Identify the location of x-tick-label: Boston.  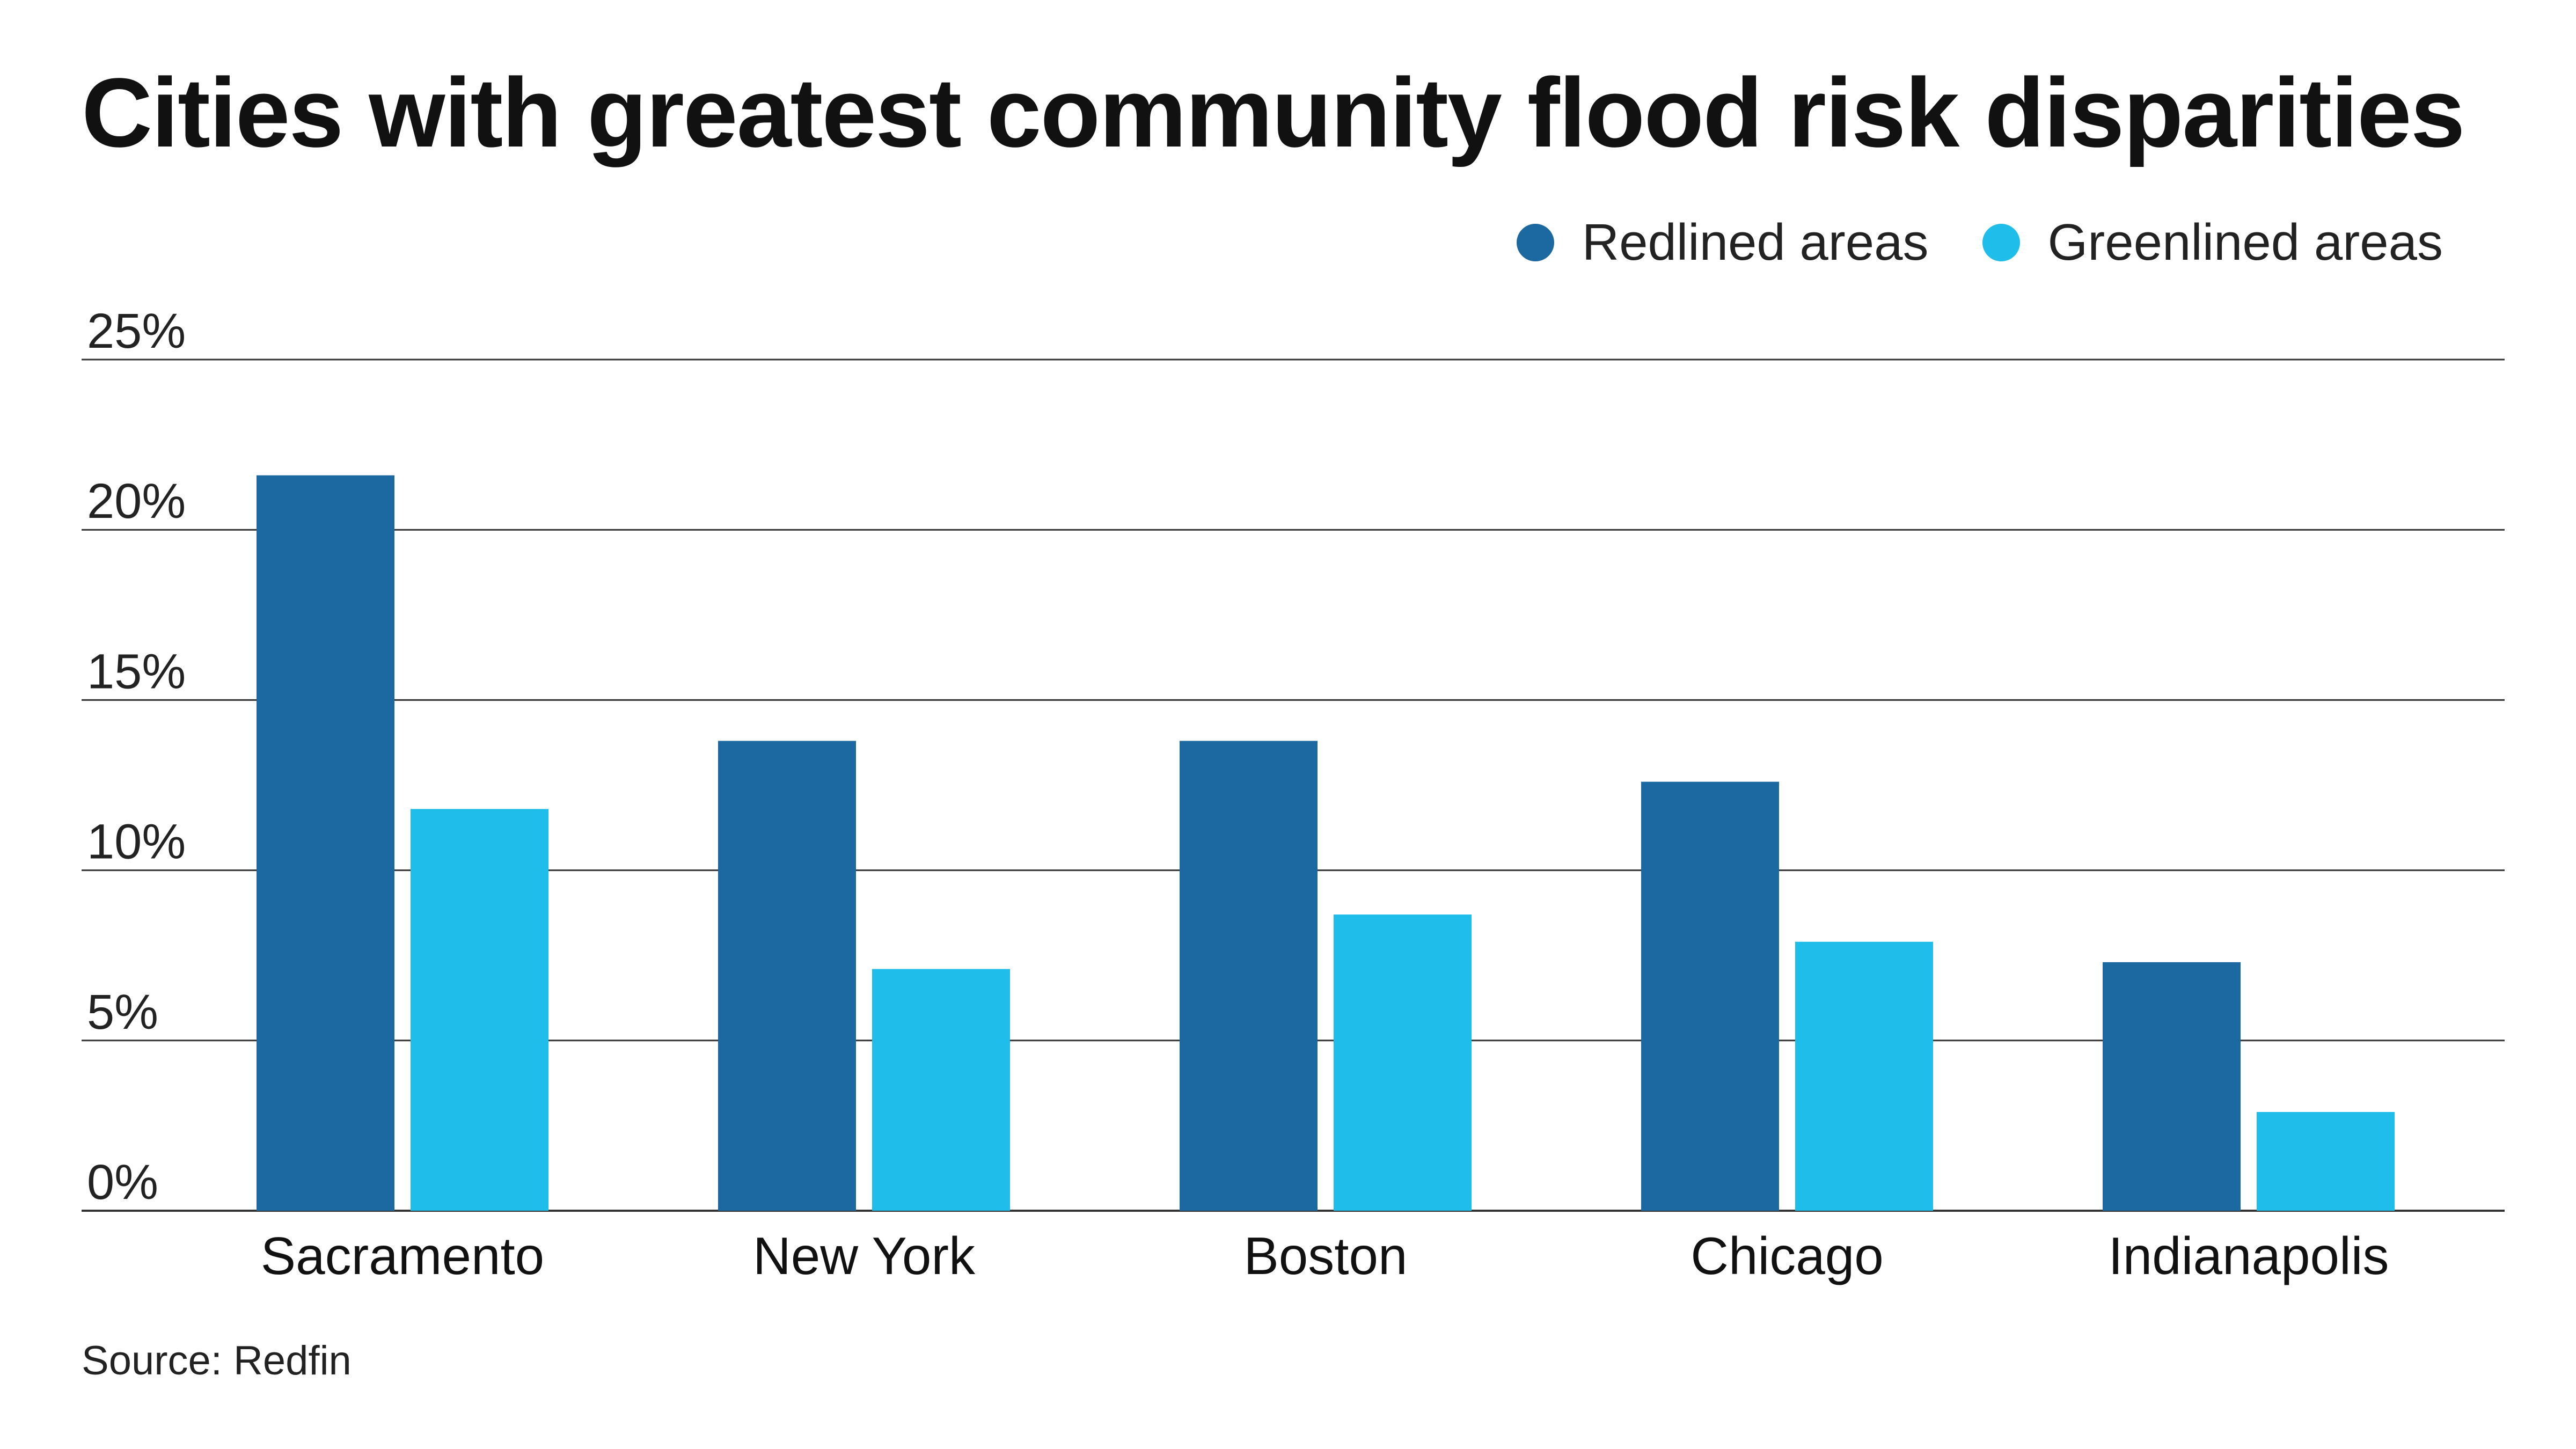
(1325, 1255).